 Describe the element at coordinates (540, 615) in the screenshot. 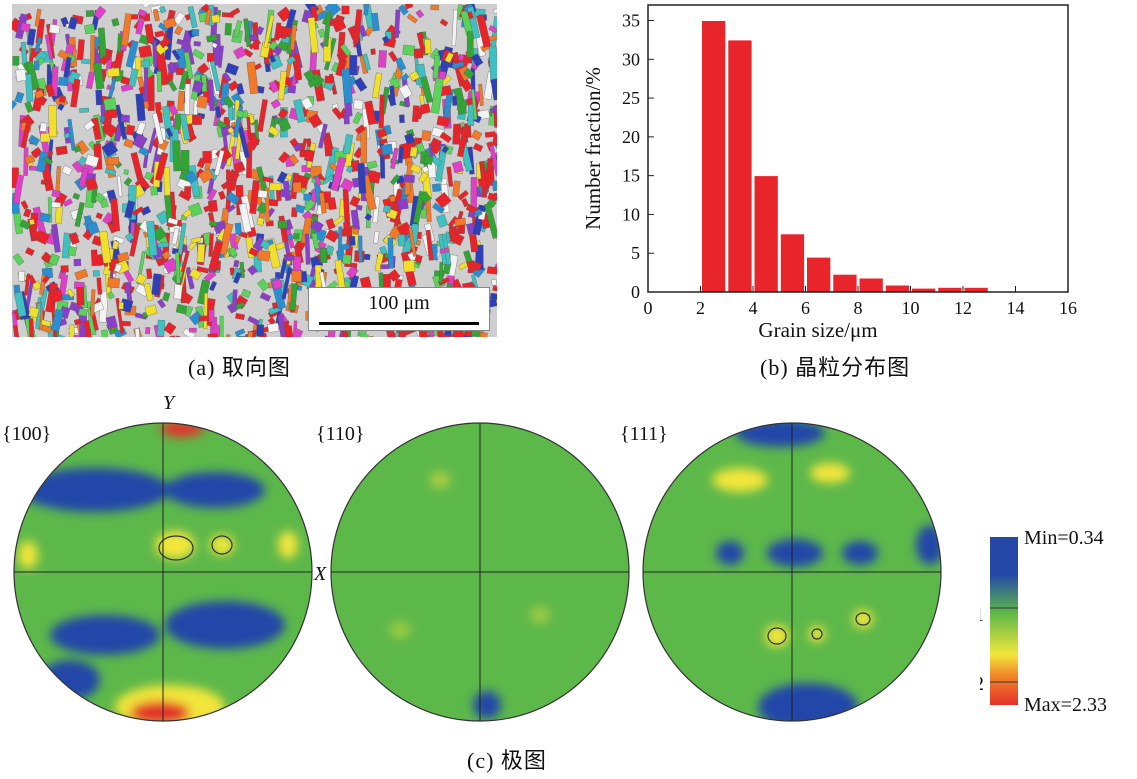

I see `pf110-faint-spot` at that location.